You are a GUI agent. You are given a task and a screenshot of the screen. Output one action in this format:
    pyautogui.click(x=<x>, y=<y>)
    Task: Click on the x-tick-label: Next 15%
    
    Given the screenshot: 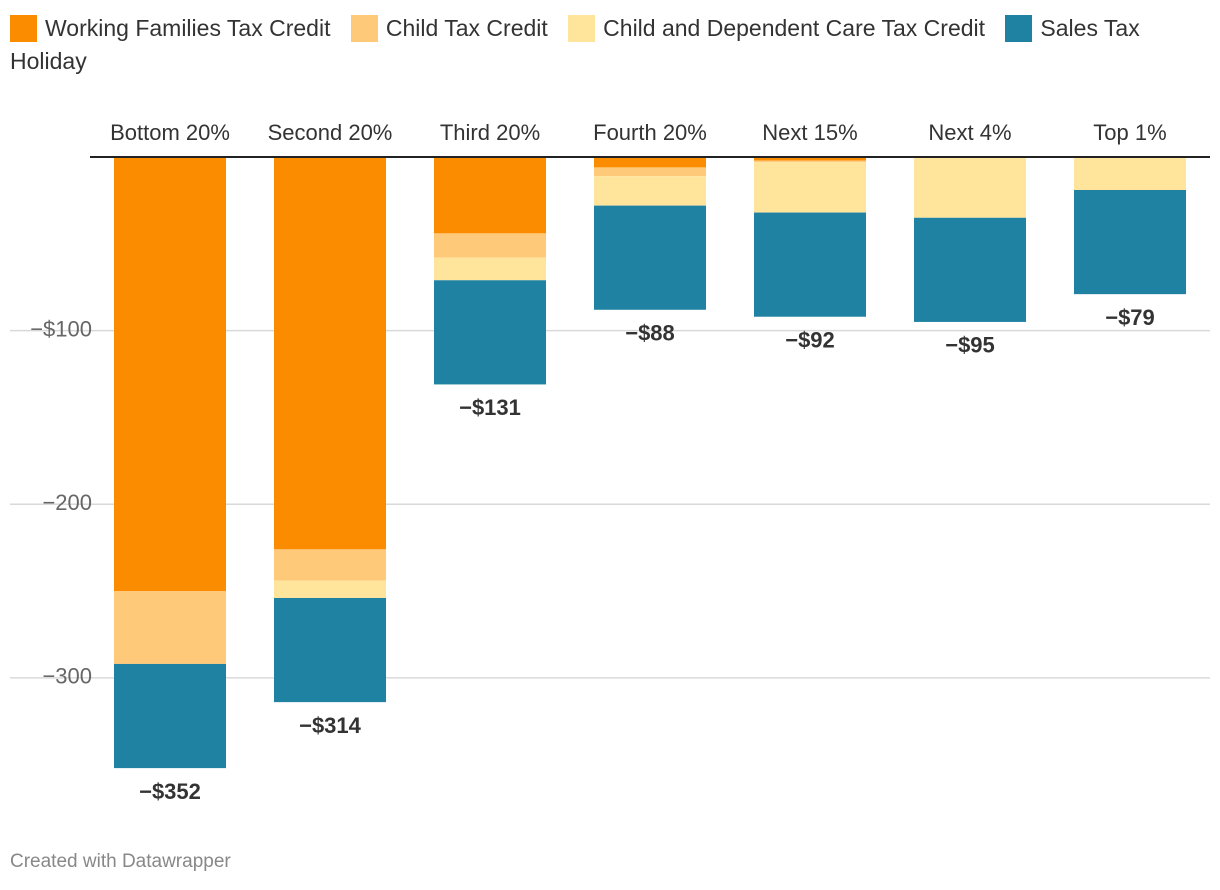 What is the action you would take?
    pyautogui.click(x=809, y=132)
    